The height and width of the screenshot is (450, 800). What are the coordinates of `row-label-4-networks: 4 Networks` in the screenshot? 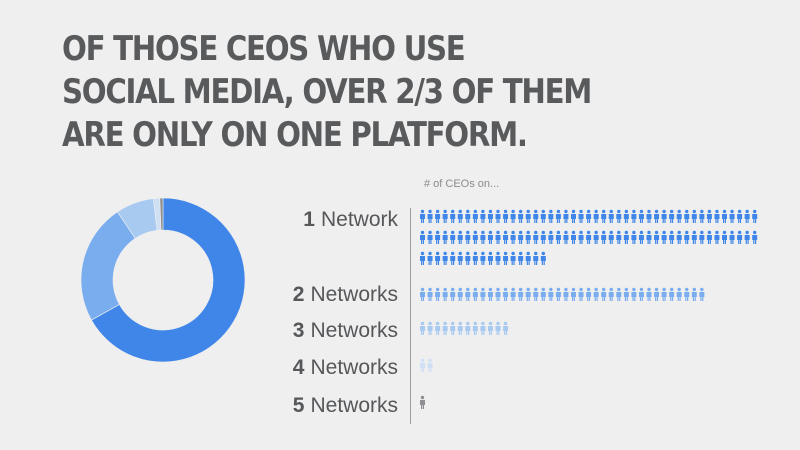 It's located at (298, 368).